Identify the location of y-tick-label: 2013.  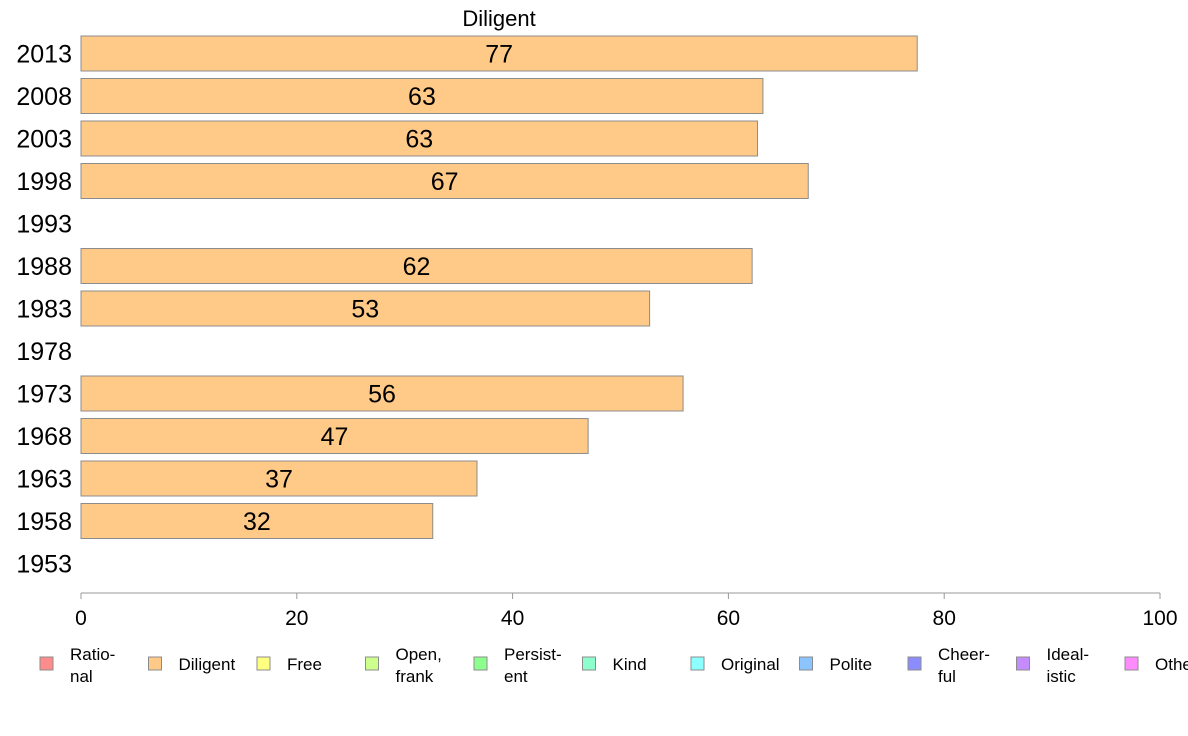
(44, 55).